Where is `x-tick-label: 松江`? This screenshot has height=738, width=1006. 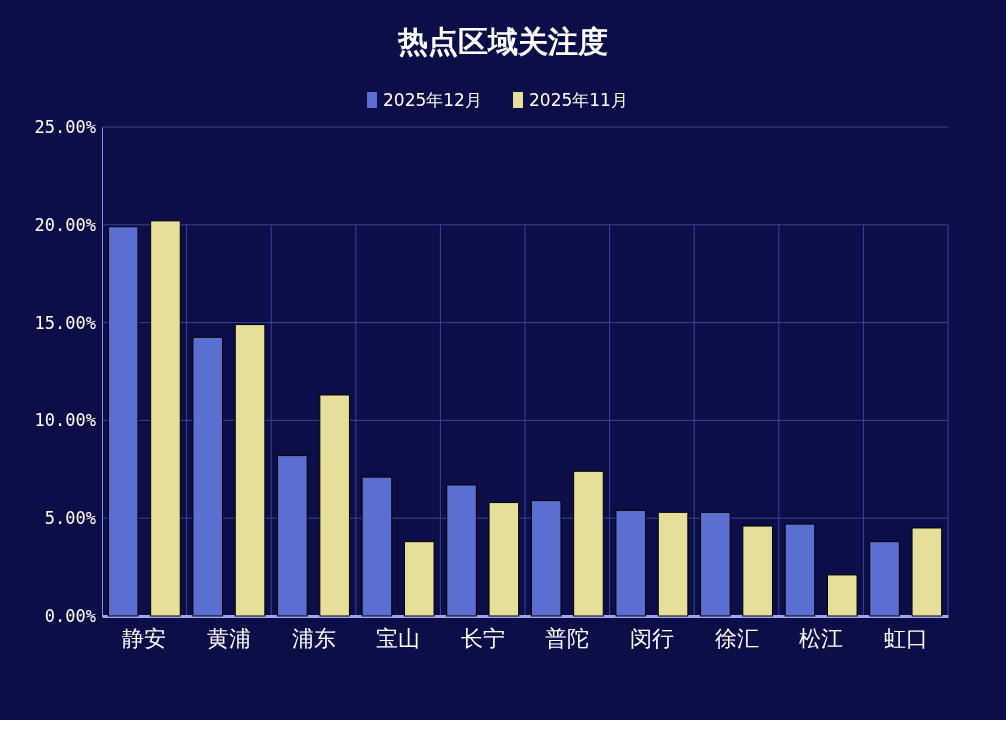 x-tick-label: 松江 is located at coordinates (821, 638).